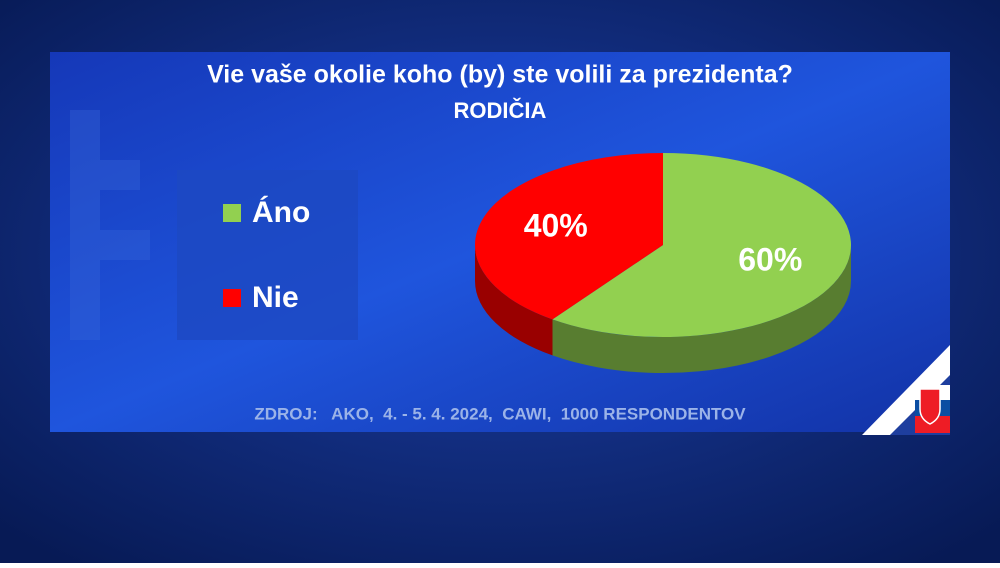 Image resolution: width=1000 pixels, height=568 pixels. Describe the element at coordinates (930, 406) in the screenshot. I see `coat-of-arms` at that location.